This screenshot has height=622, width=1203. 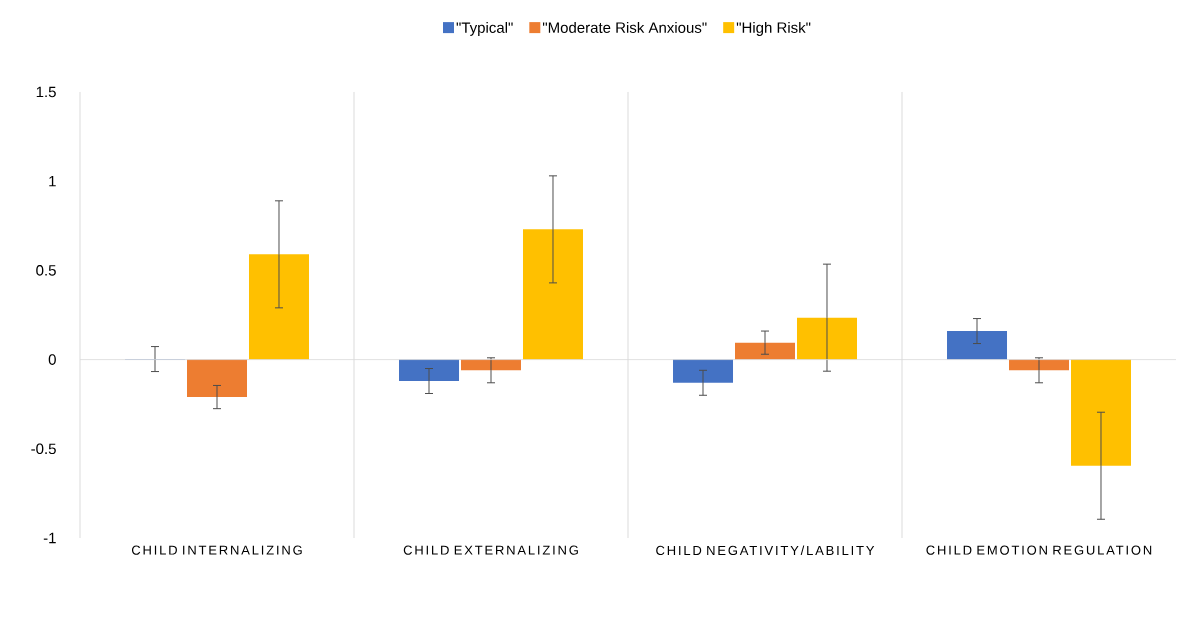 I want to click on y-tick-label: 1.5, so click(x=46, y=92).